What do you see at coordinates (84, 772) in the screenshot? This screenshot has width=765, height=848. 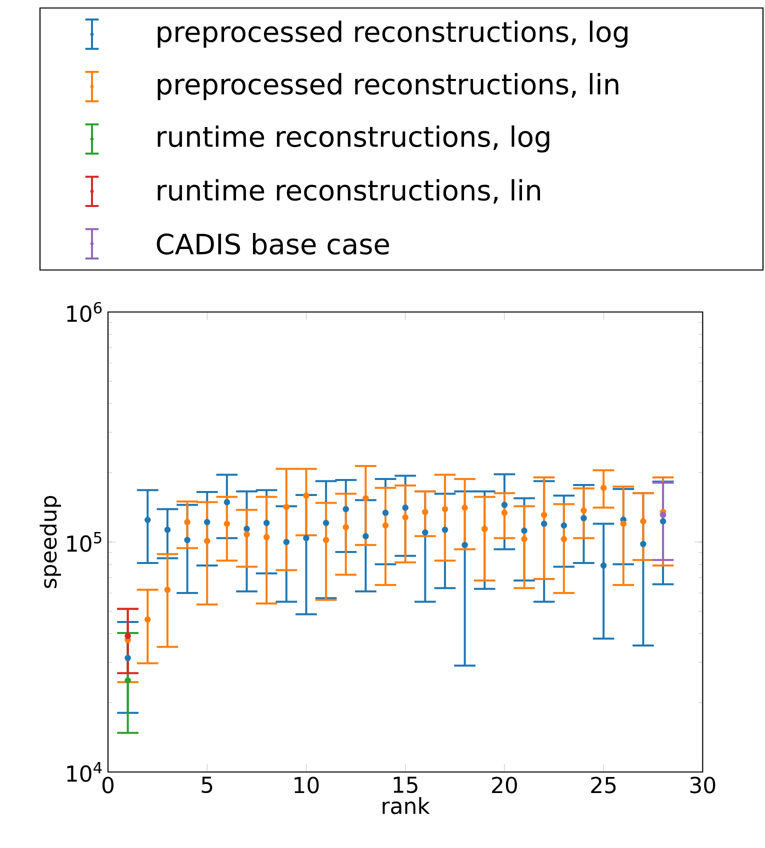 I see `y-tick-label: 10$^{4}$` at bounding box center [84, 772].